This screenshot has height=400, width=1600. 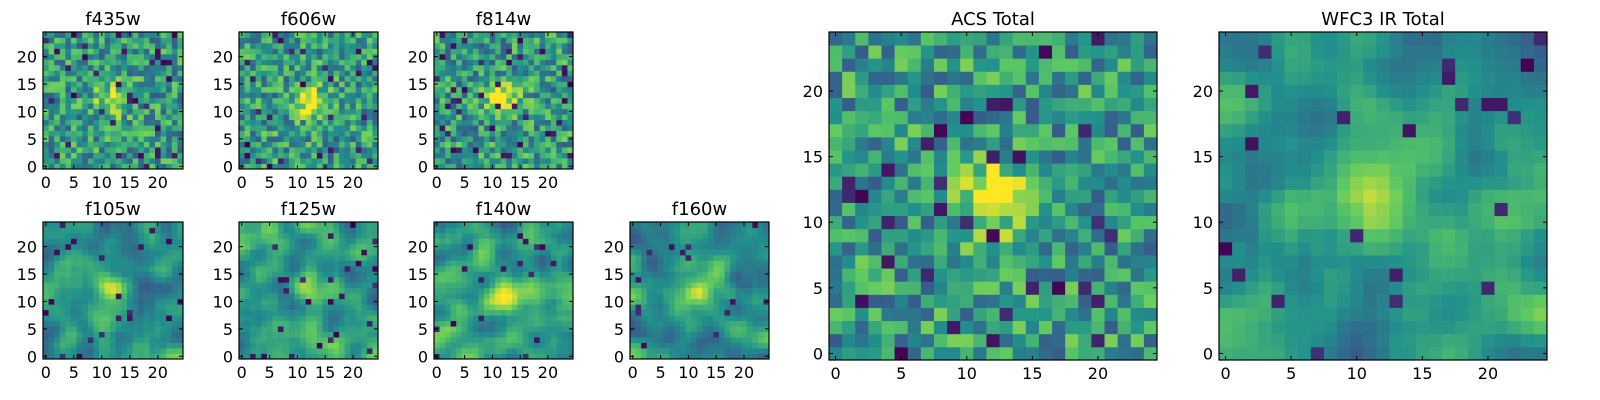 I want to click on x-tick-label: 10, so click(x=492, y=182).